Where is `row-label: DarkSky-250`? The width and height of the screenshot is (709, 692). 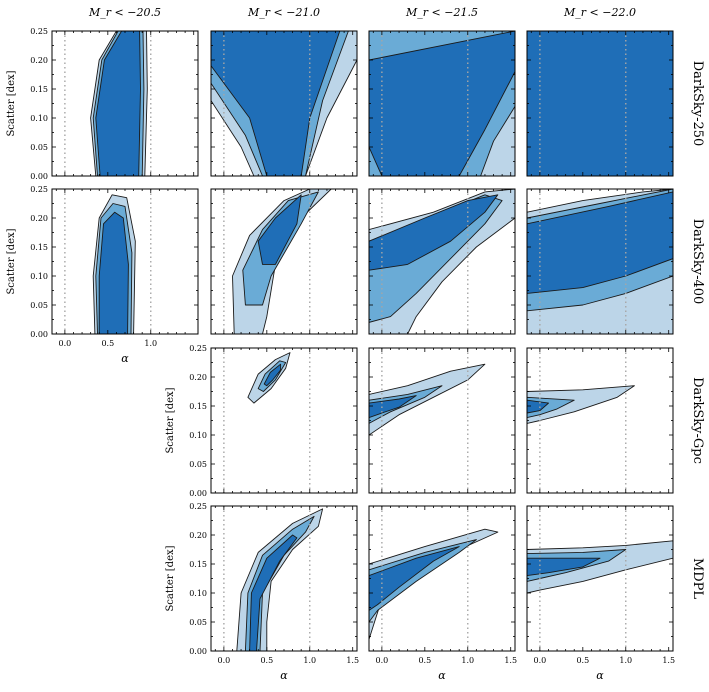 row-label: DarkSky-250 is located at coordinates (697, 104).